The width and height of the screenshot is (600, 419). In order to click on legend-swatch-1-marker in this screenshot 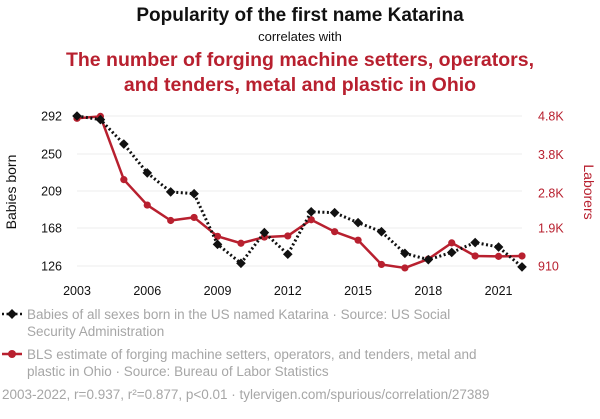, I will do `click(12, 314)`.